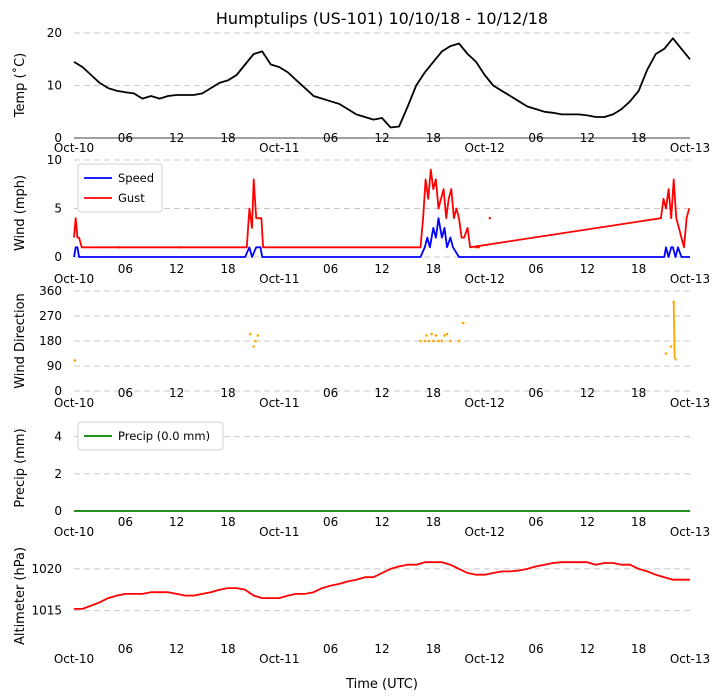 This screenshot has width=721, height=700. Describe the element at coordinates (484, 148) in the screenshot. I see `temp-x-tick-label: Oct-12` at that location.